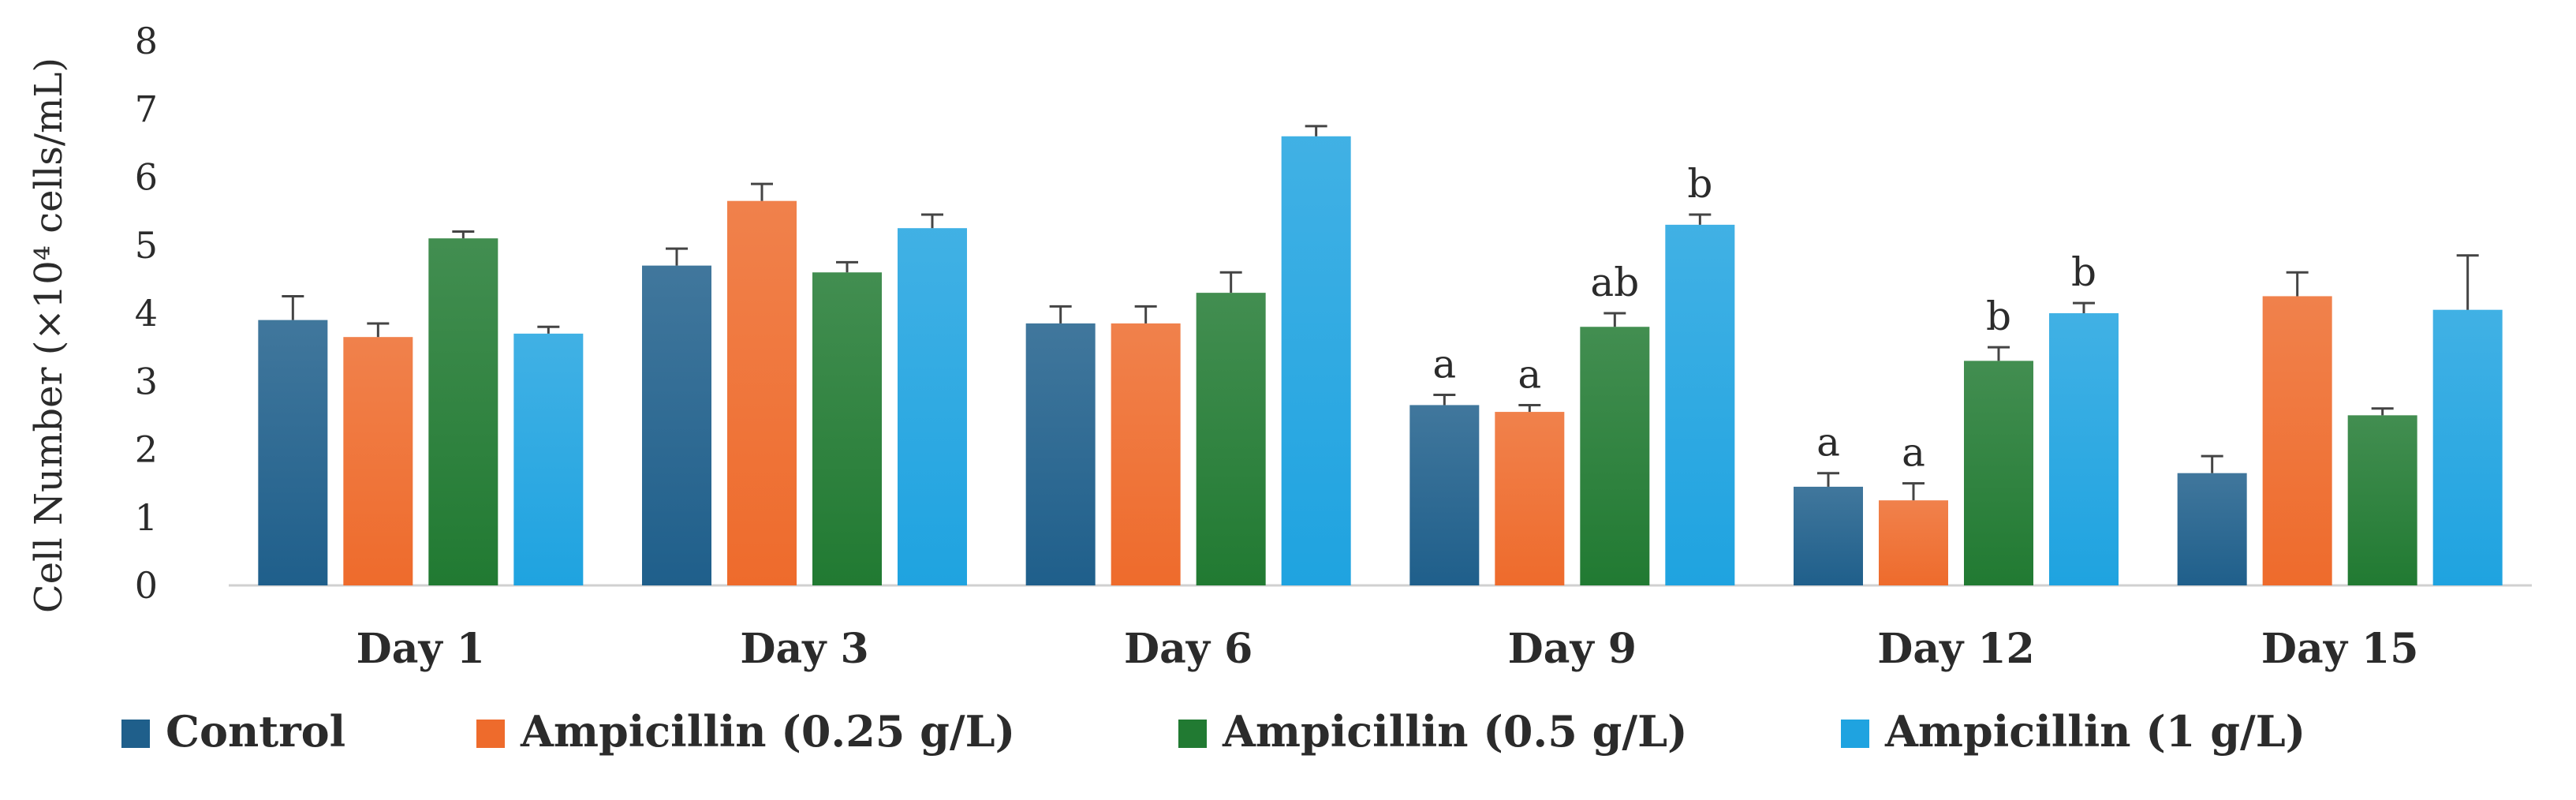 This screenshot has width=2576, height=800. I want to click on y-axis-ticks: 0 1 2 3 4 5 6 7 8, so click(146, 314).